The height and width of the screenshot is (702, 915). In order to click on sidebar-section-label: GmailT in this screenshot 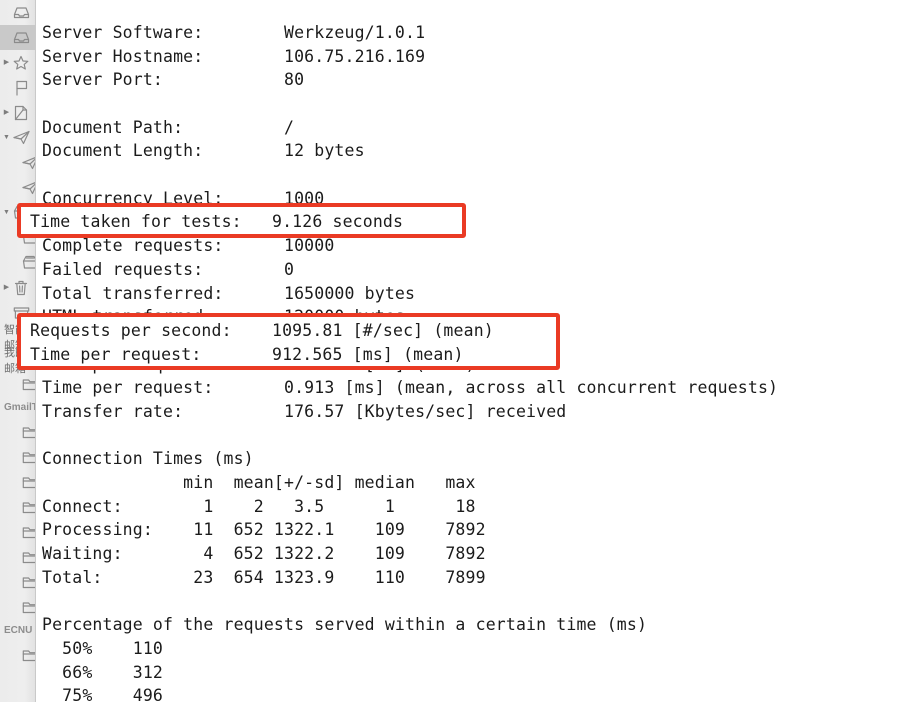, I will do `click(19, 407)`.